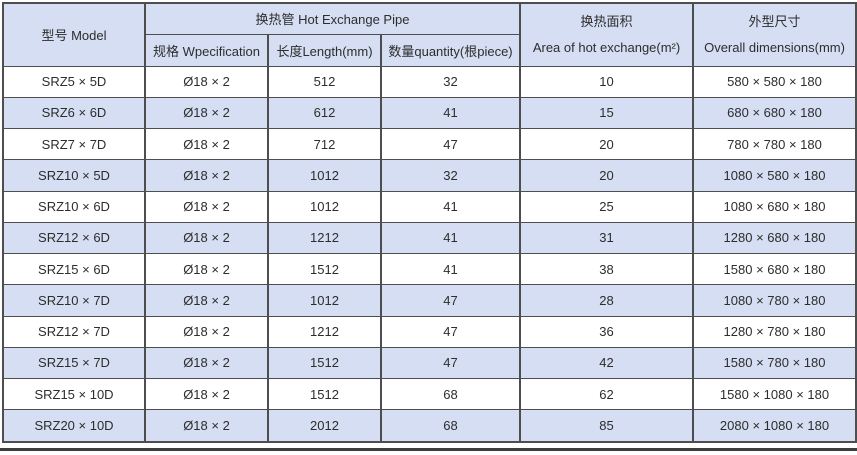 The image size is (857, 455). What do you see at coordinates (774, 363) in the screenshot?
I see `cell-dims: 1580 × 780 × 180` at bounding box center [774, 363].